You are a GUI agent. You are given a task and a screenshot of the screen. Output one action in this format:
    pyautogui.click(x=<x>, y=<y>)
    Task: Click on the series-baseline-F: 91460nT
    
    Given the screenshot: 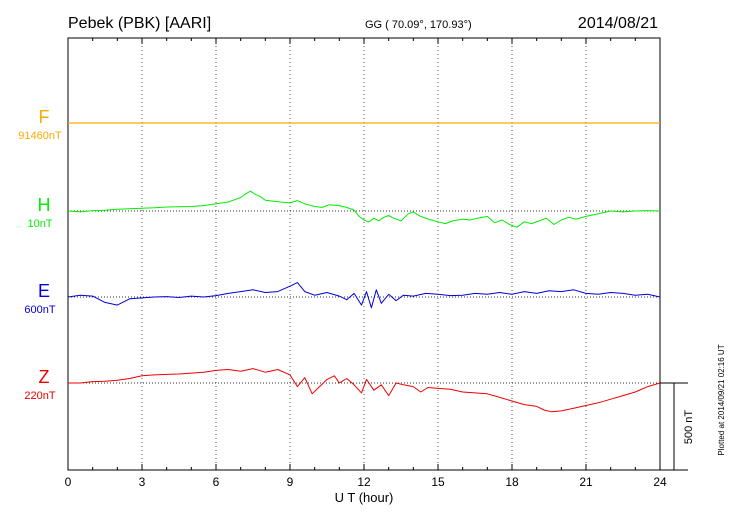 What is the action you would take?
    pyautogui.click(x=40, y=136)
    